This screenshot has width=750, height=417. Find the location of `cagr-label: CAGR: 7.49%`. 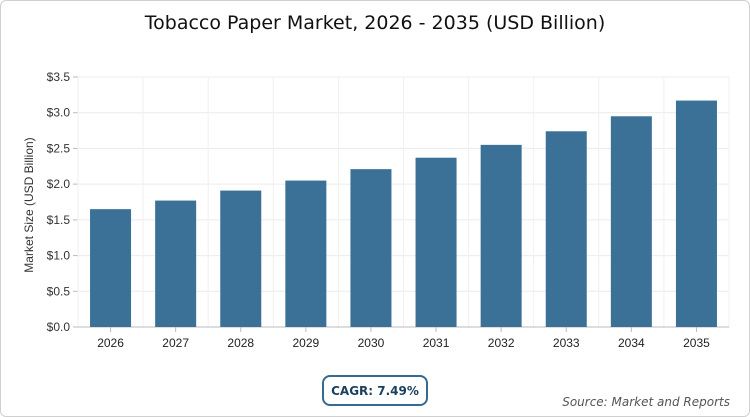

cagr-label: CAGR: 7.49% is located at coordinates (375, 390).